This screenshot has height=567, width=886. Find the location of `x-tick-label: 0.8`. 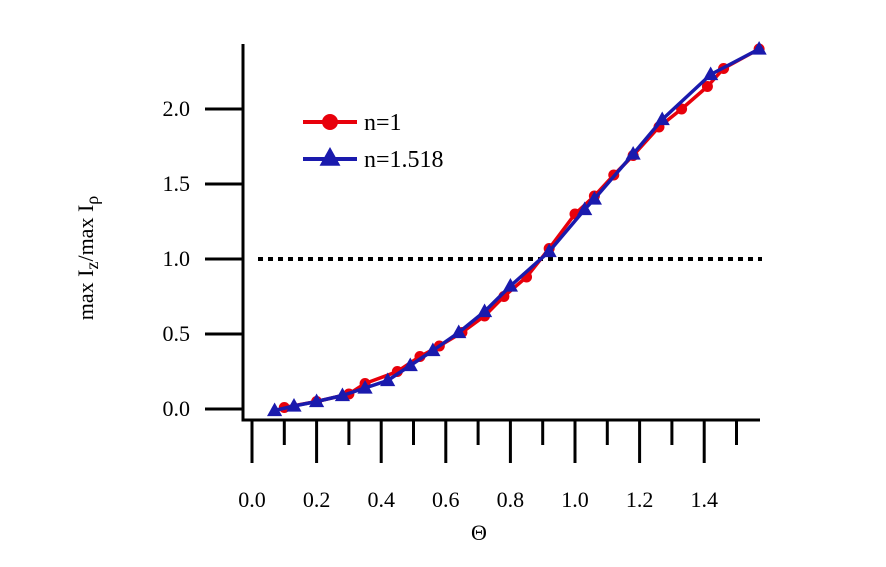

x-tick-label: 0.8 is located at coordinates (511, 499).